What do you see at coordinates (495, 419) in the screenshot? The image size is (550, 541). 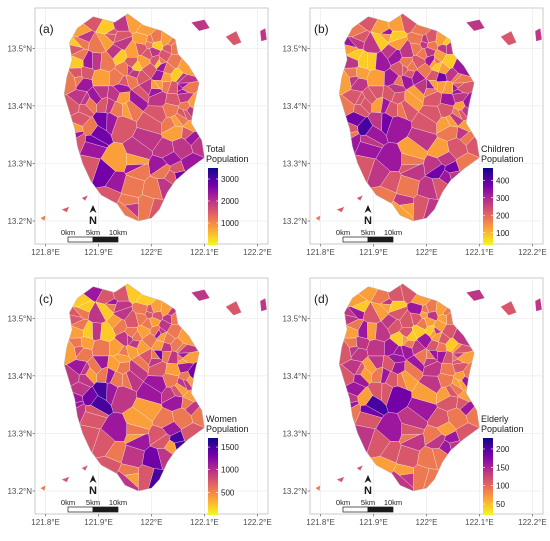 I see `legend-title: Elderly` at bounding box center [495, 419].